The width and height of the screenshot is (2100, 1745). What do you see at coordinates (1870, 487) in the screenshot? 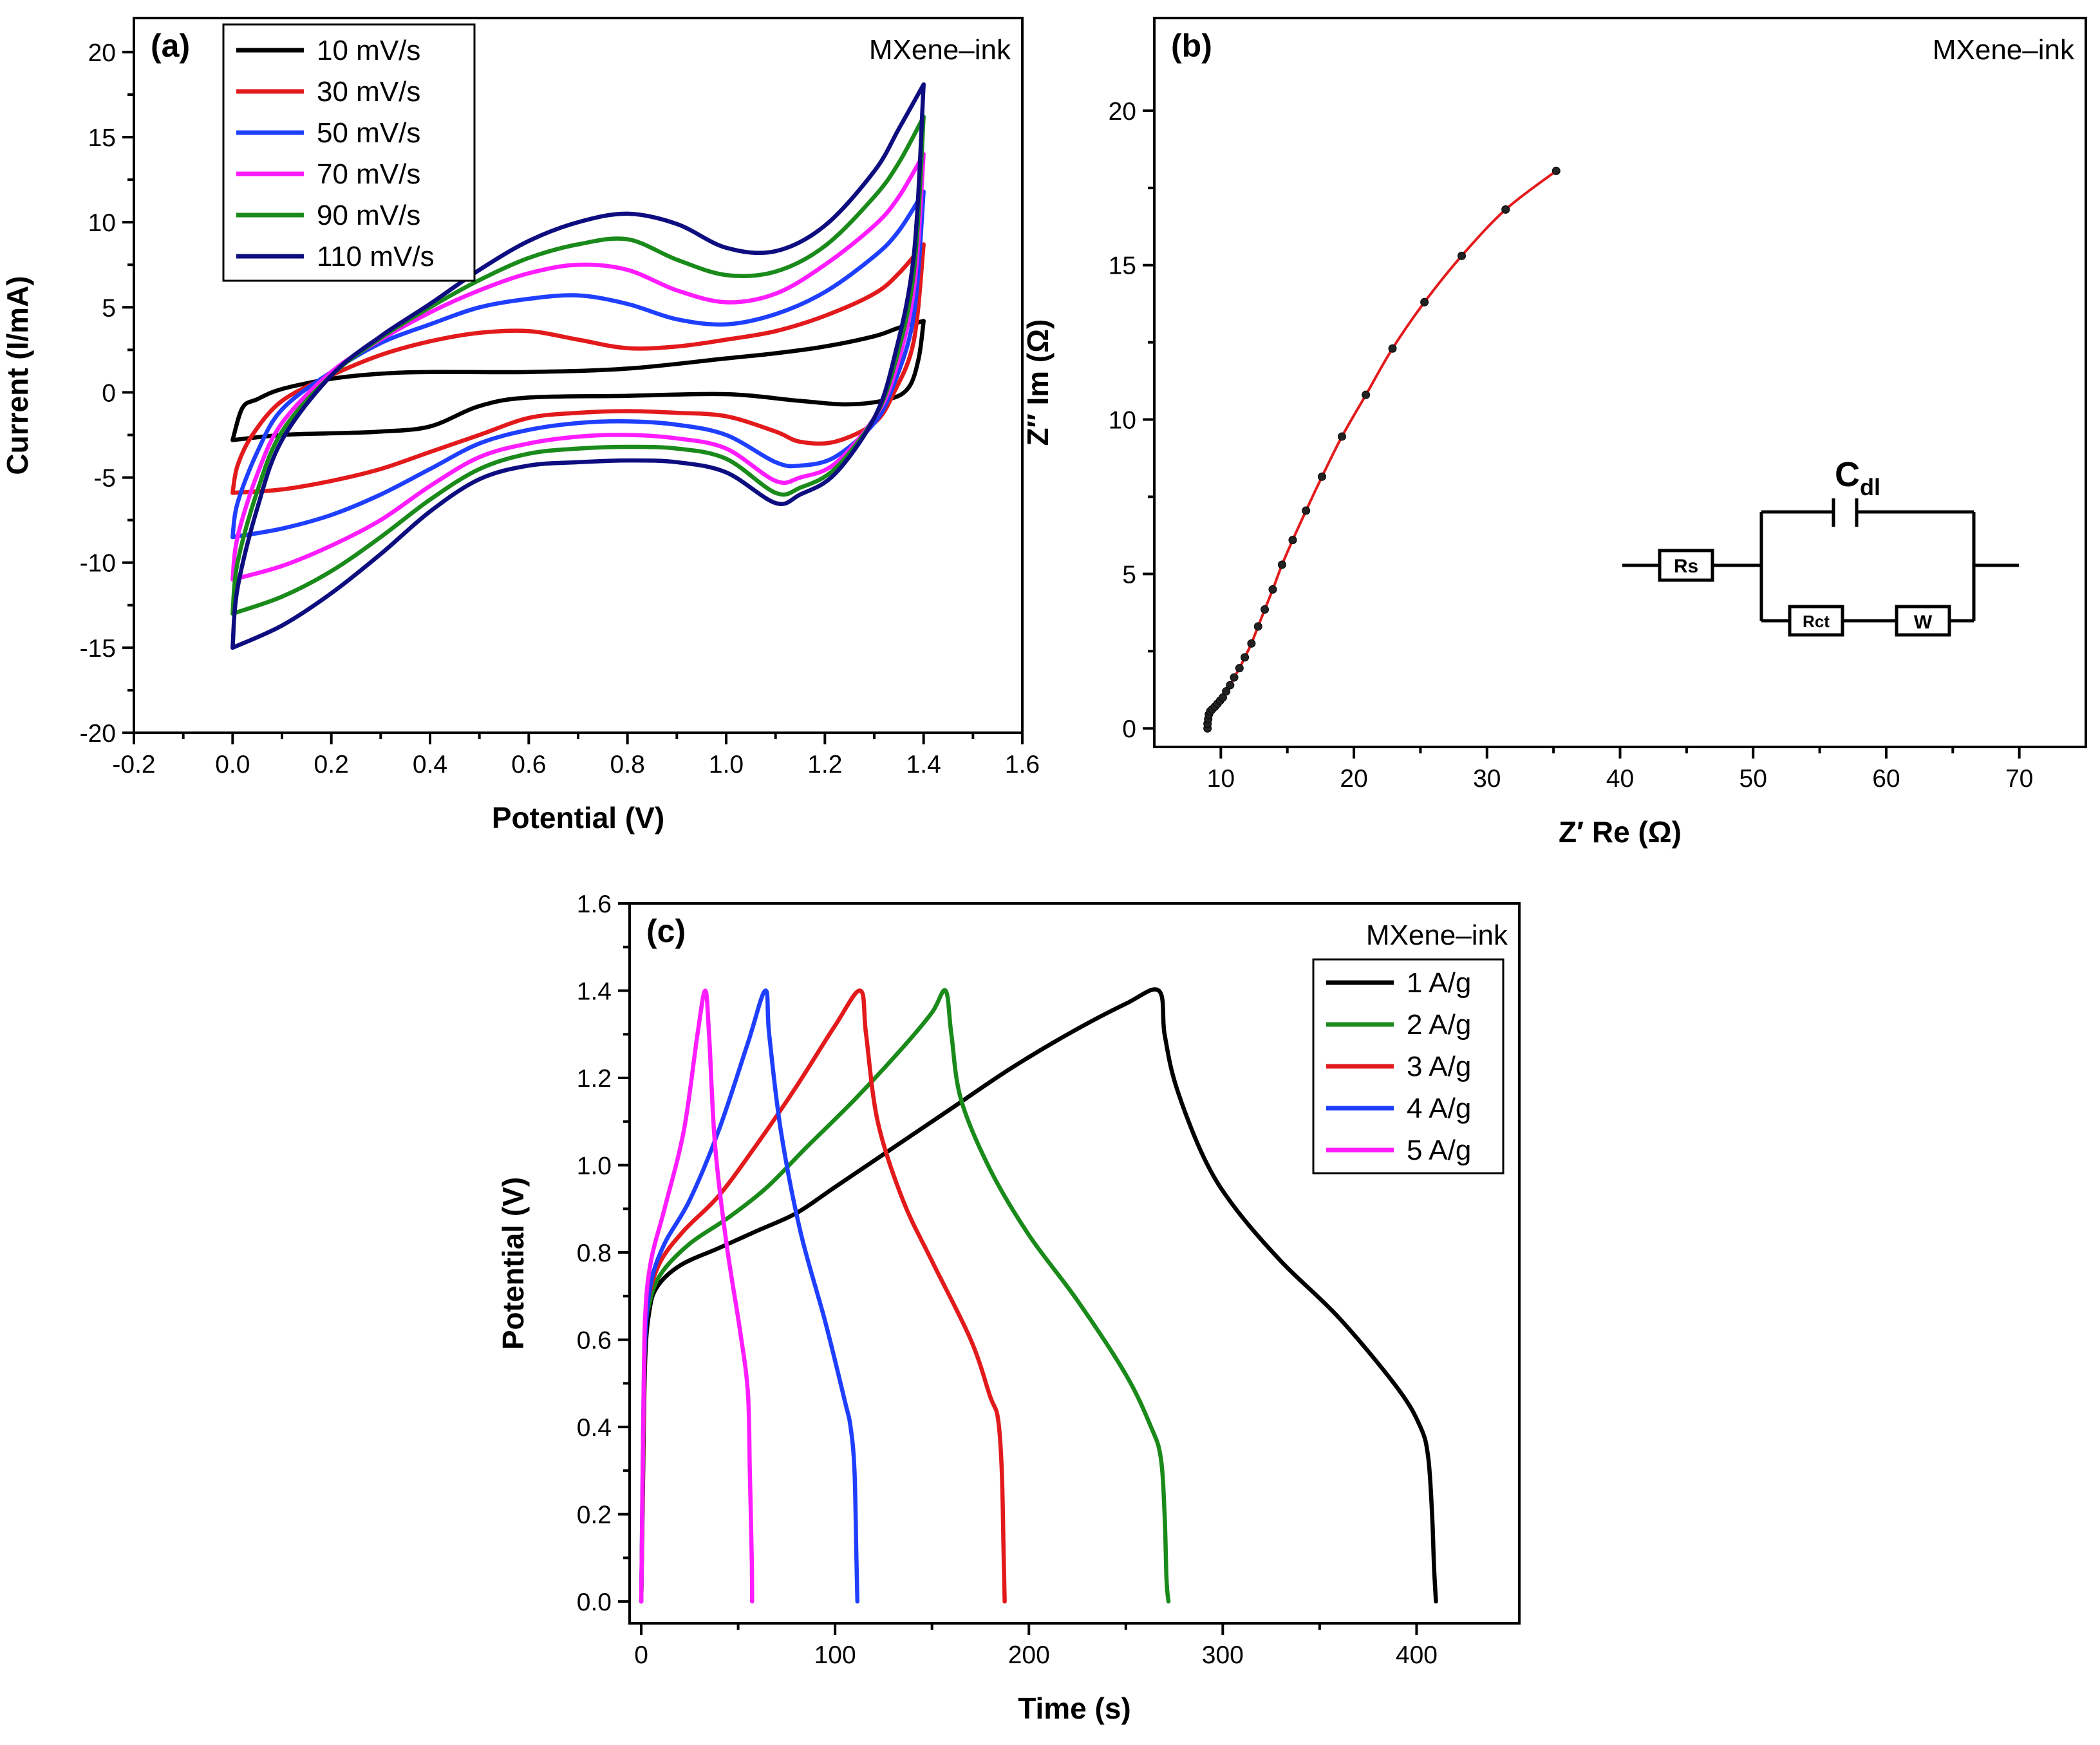
I see `circuit-cdl-subscript: dl` at bounding box center [1870, 487].